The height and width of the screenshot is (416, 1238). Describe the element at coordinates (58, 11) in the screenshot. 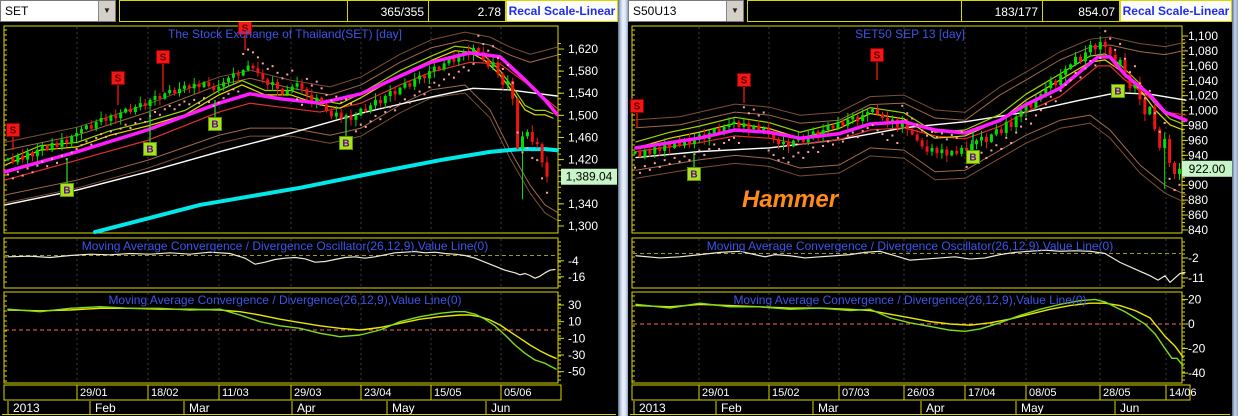

I see `symbol-combobox-set: SET ▼` at that location.